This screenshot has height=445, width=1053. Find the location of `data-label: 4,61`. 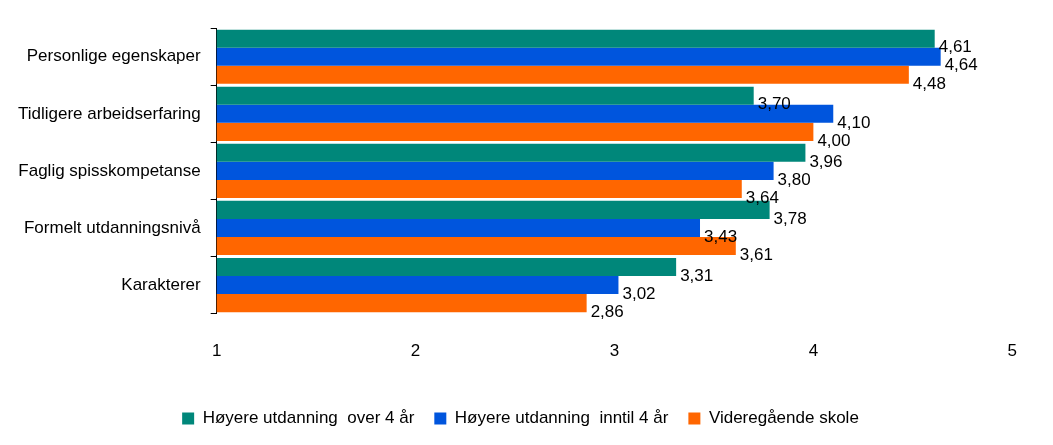

data-label: 4,61 is located at coordinates (955, 47).